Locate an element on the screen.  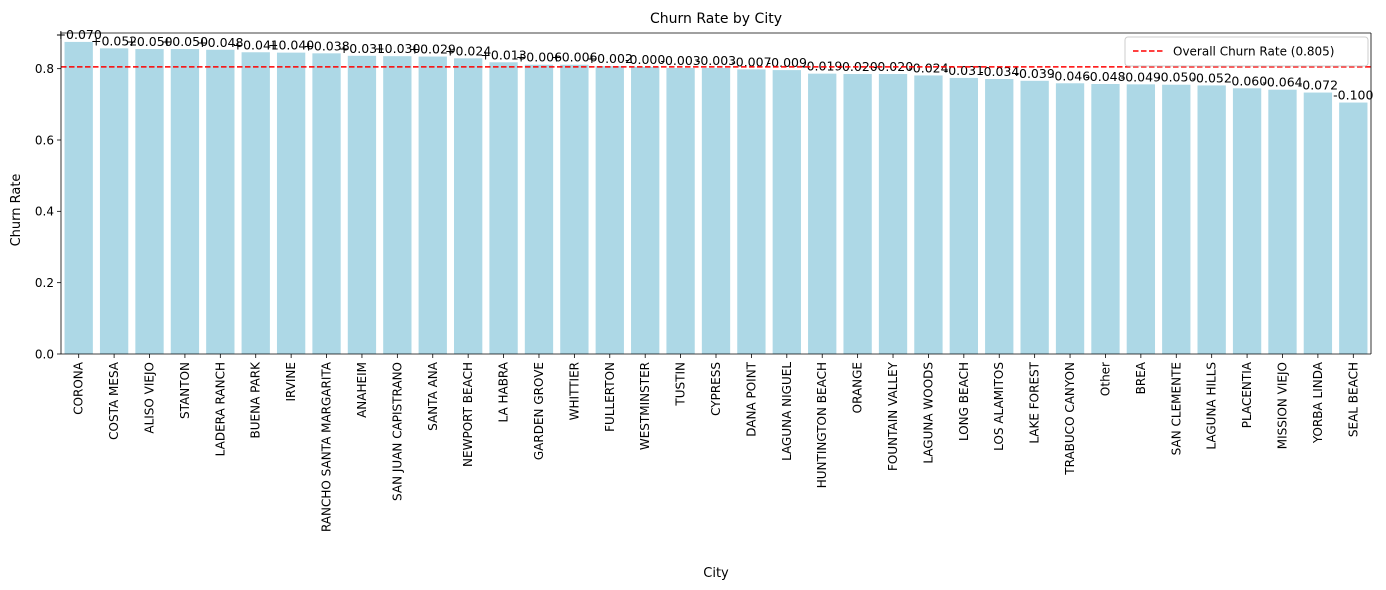
bar-value-label: +0.041 is located at coordinates (256, 44).